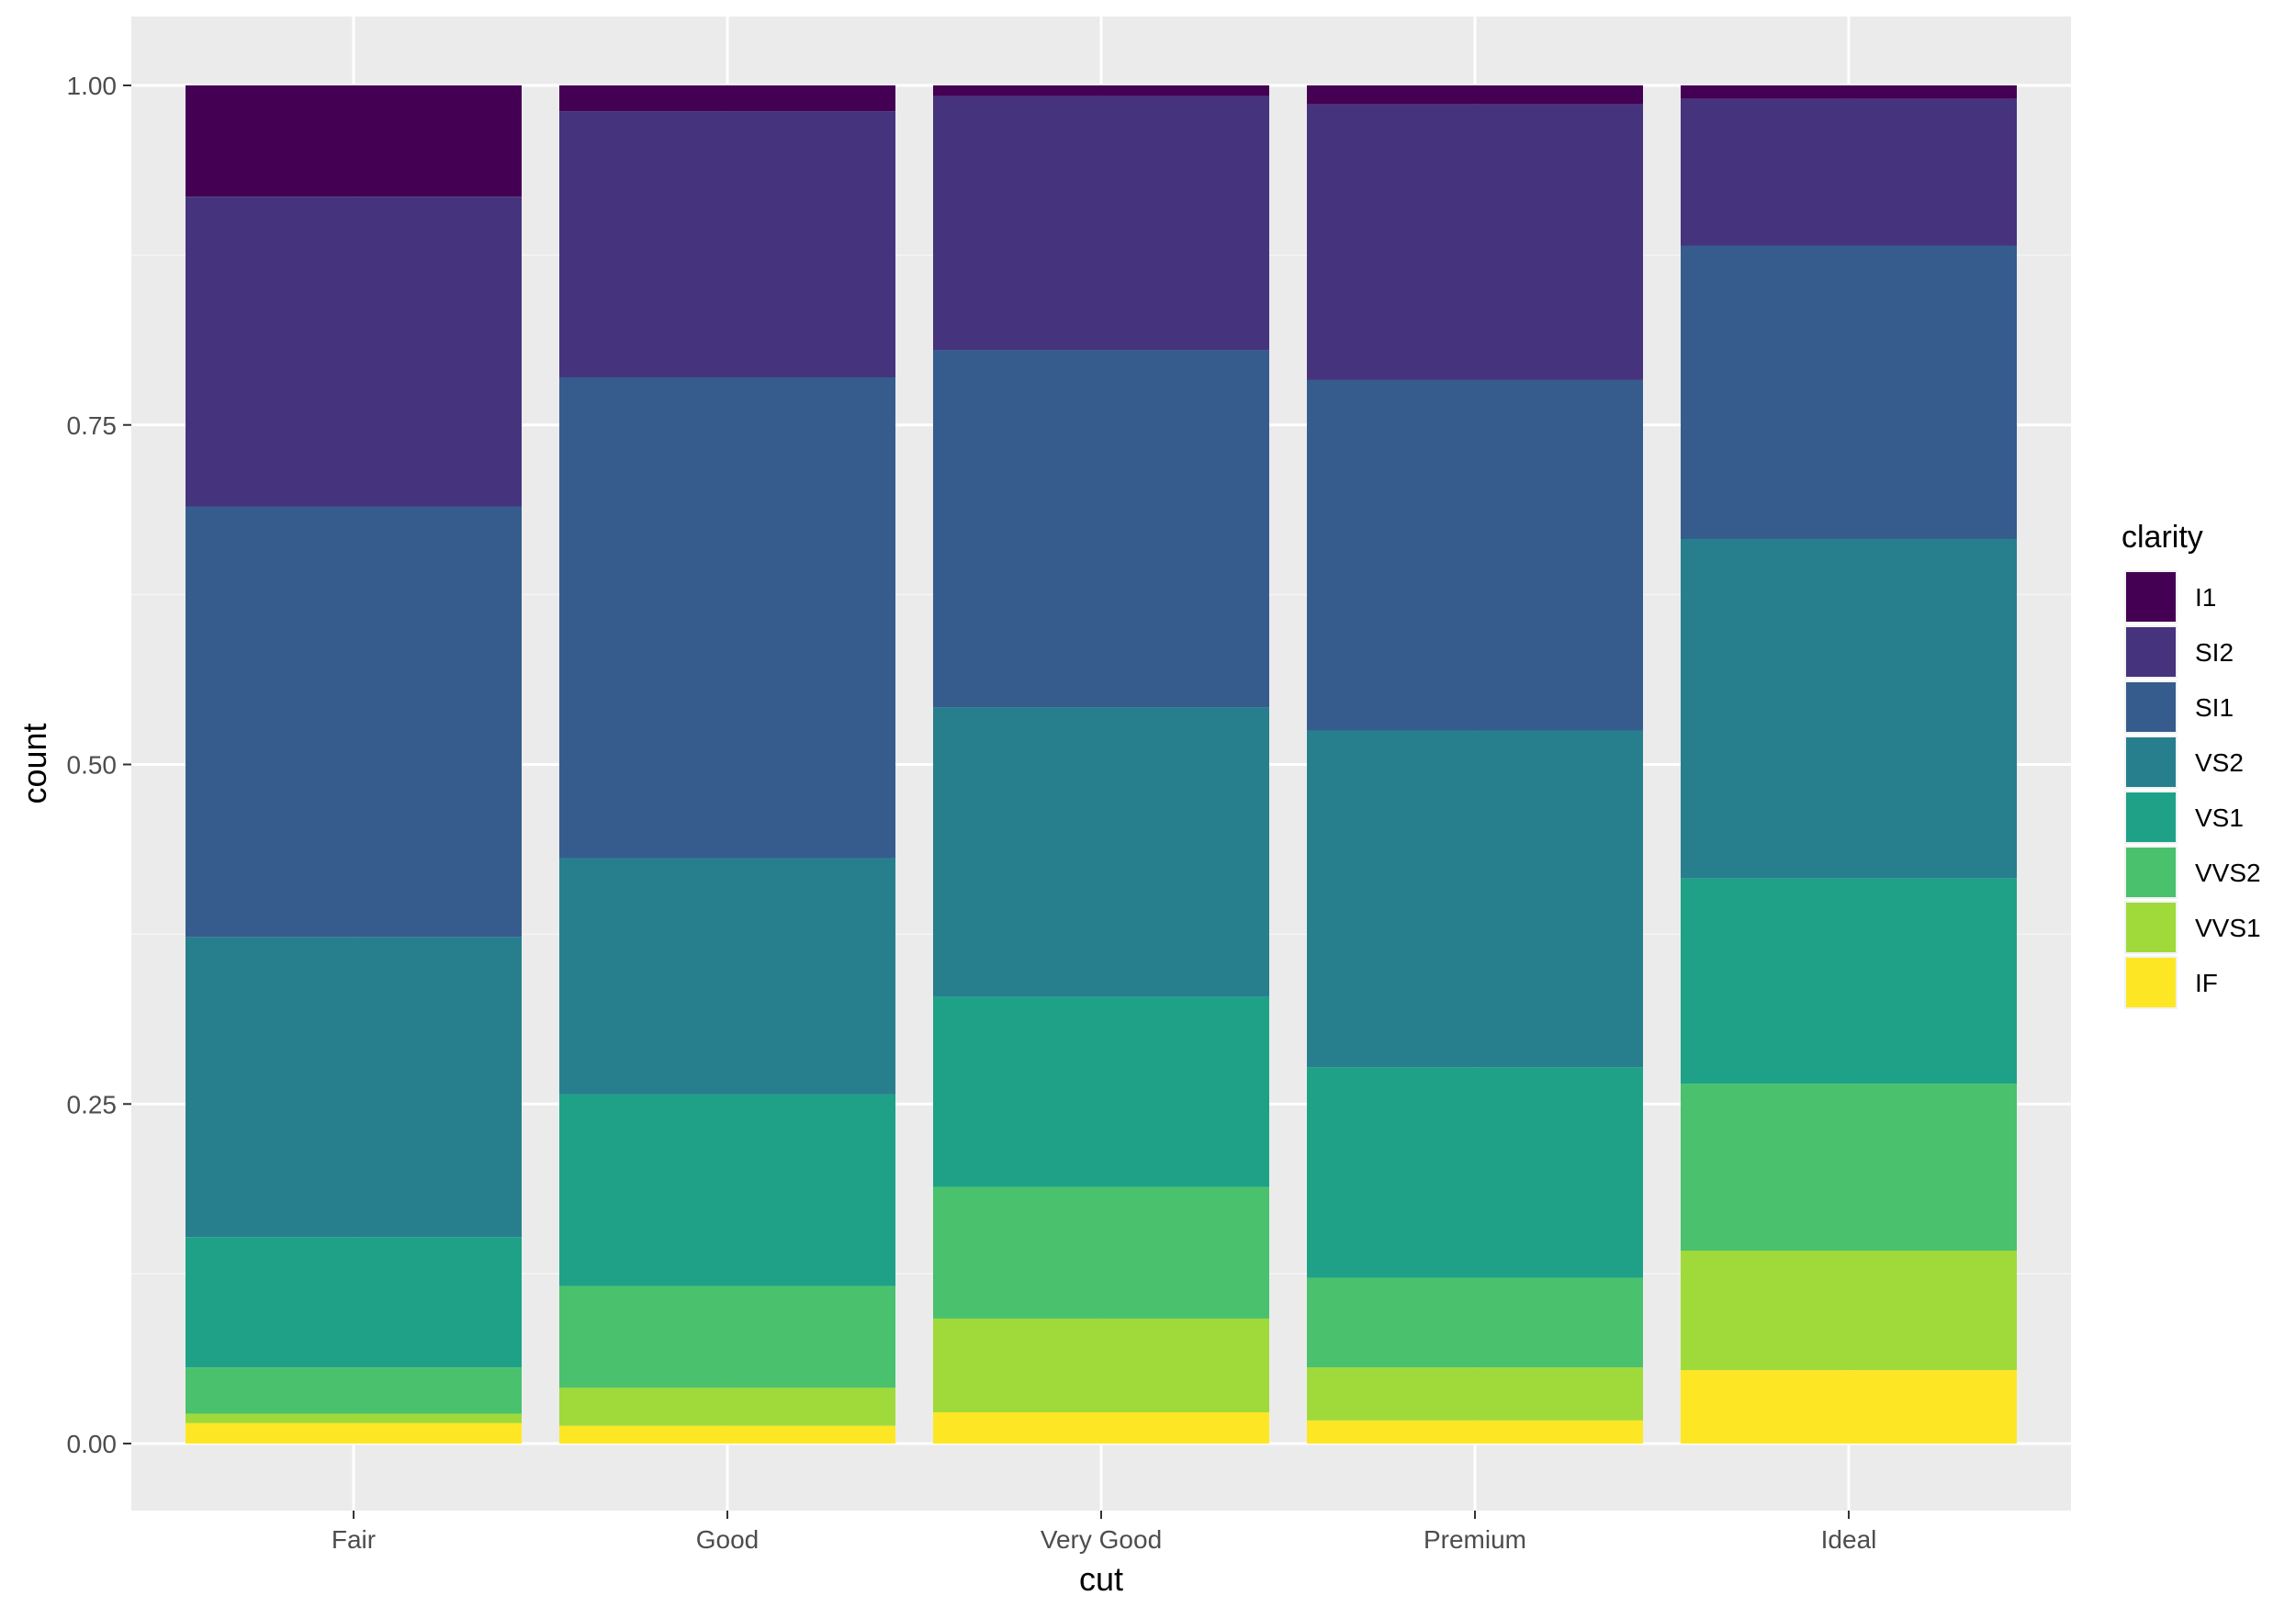 The image size is (2296, 1607). Describe the element at coordinates (1475, 899) in the screenshot. I see `bar-segment-vs2-premium` at that location.